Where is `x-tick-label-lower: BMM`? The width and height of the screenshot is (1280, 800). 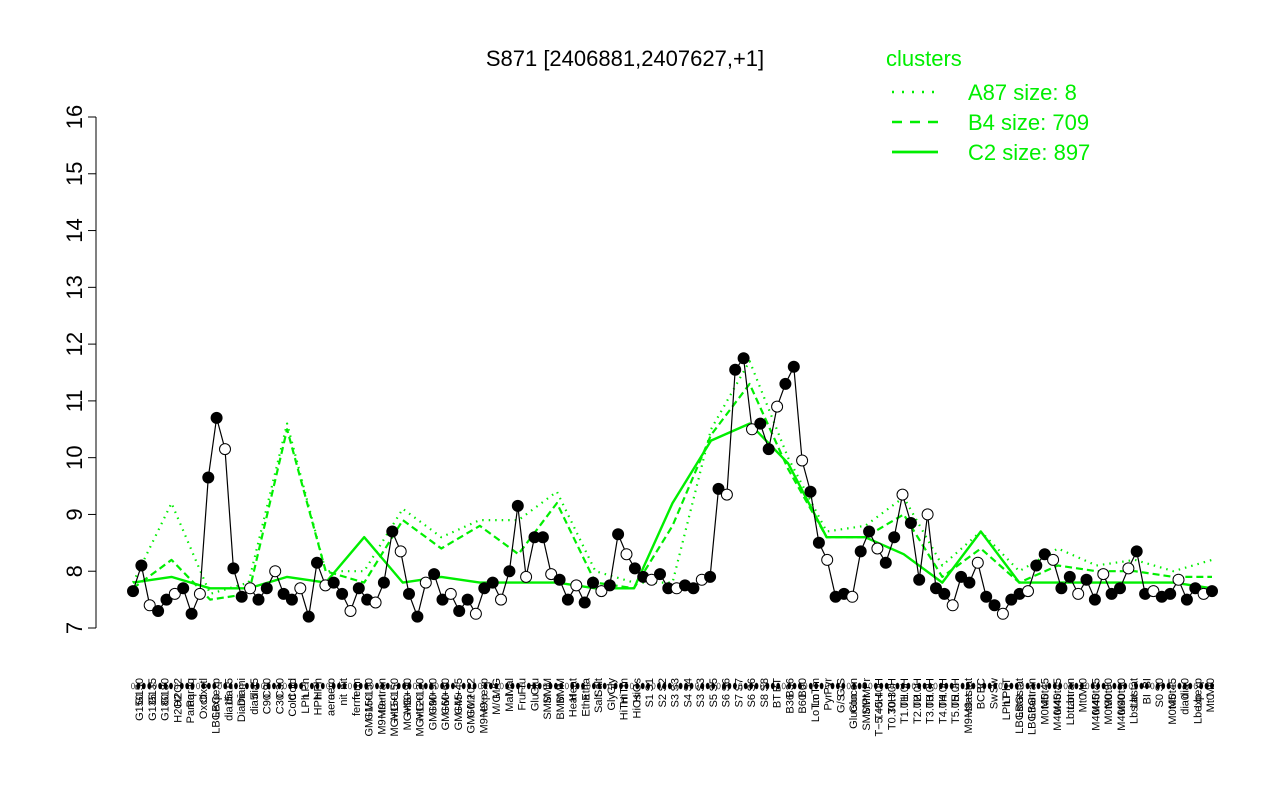
x-tick-label-lower: BMM is located at coordinates (561, 707).